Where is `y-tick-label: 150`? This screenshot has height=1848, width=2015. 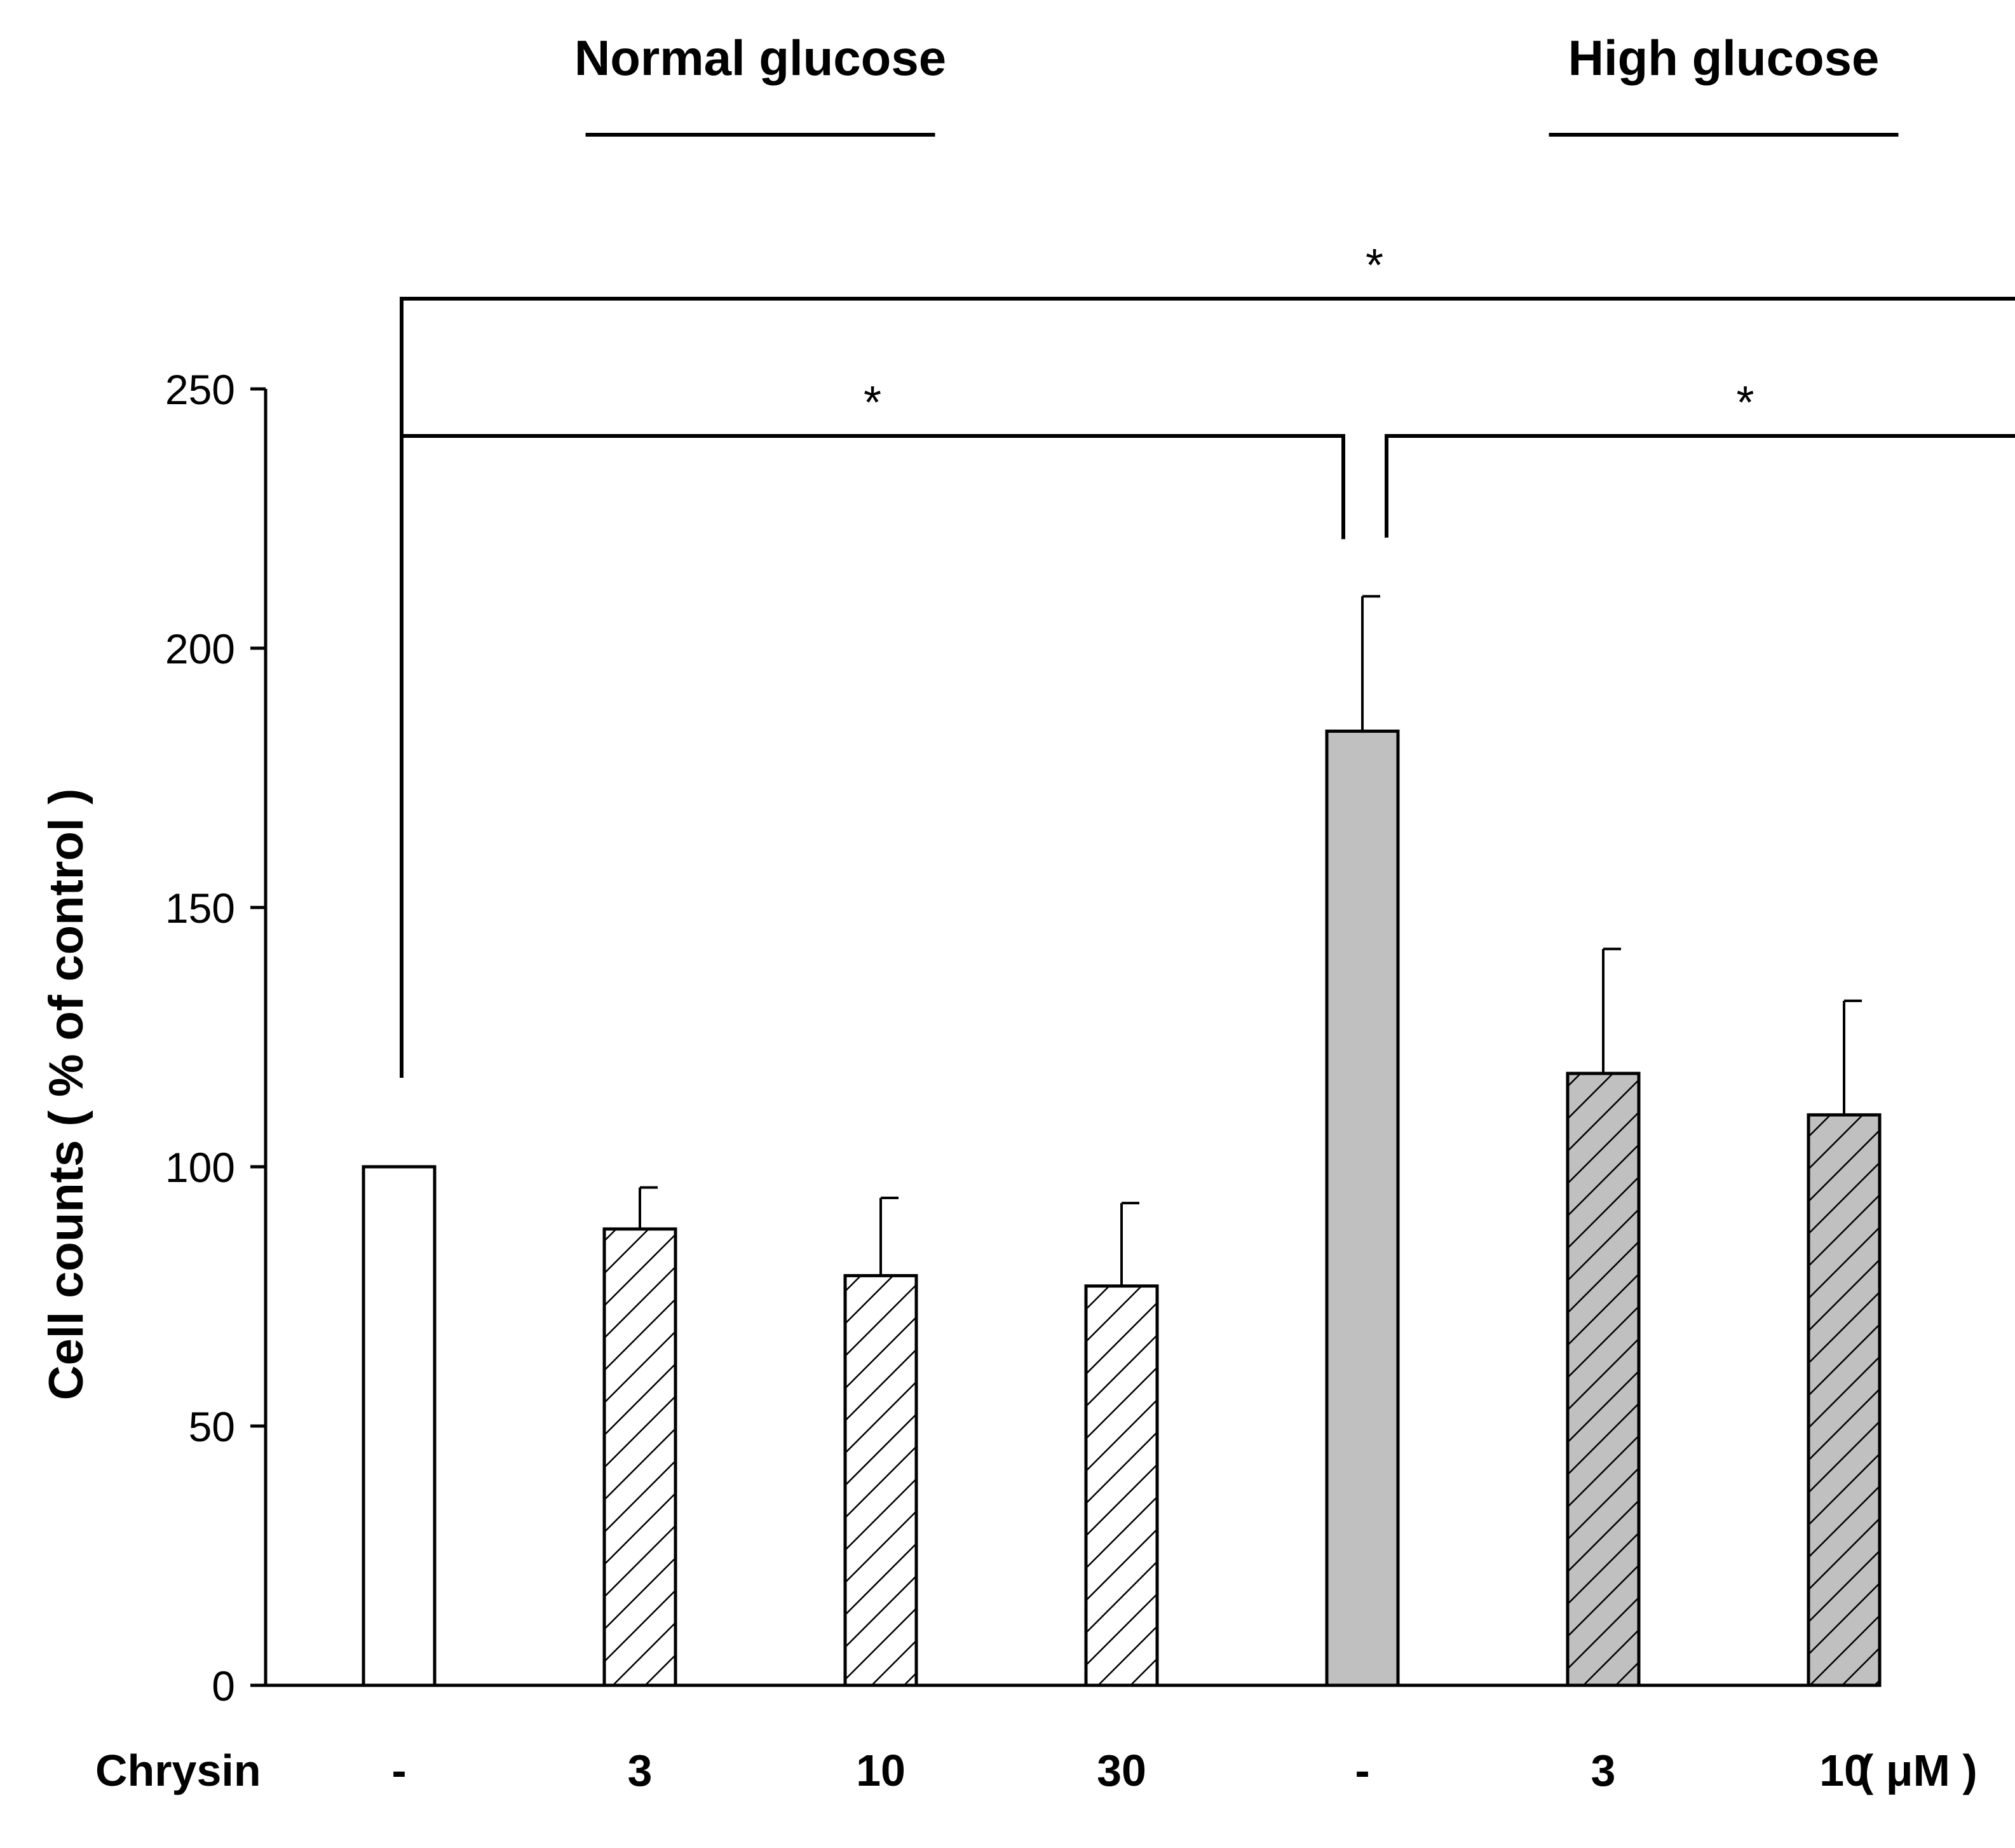 y-tick-label: 150 is located at coordinates (200, 909).